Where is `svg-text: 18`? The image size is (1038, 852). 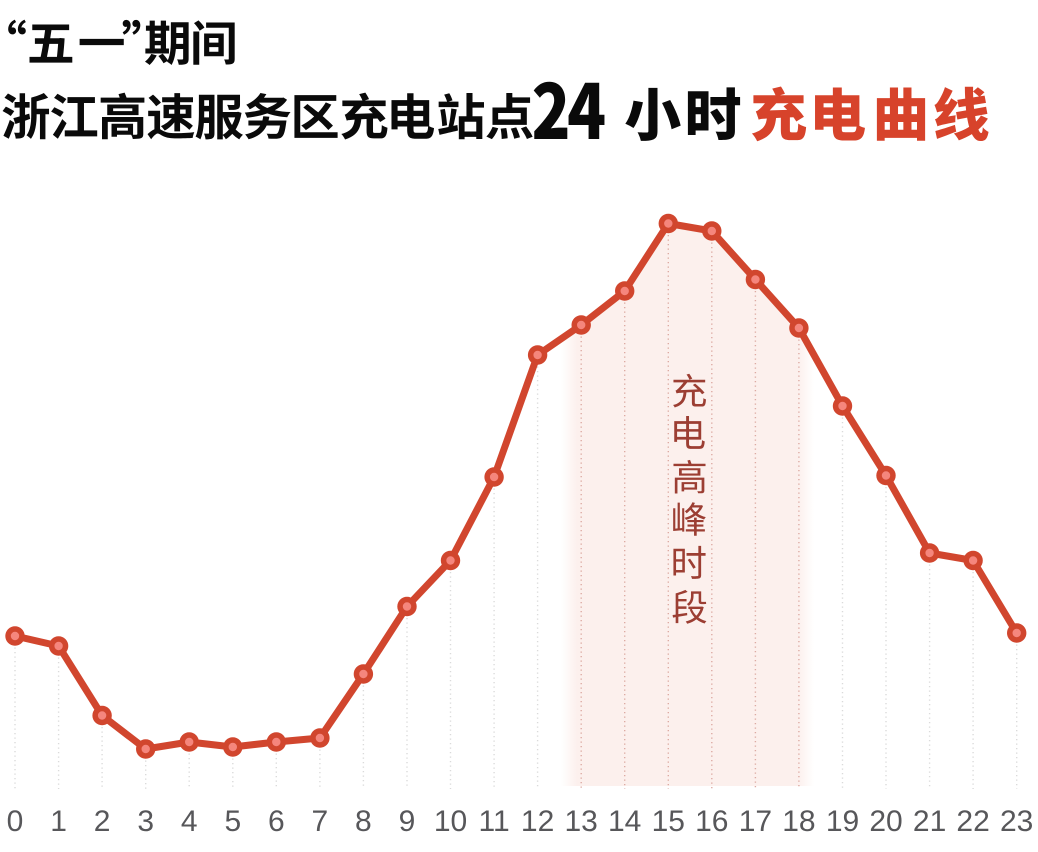 svg-text: 18 is located at coordinates (798, 821).